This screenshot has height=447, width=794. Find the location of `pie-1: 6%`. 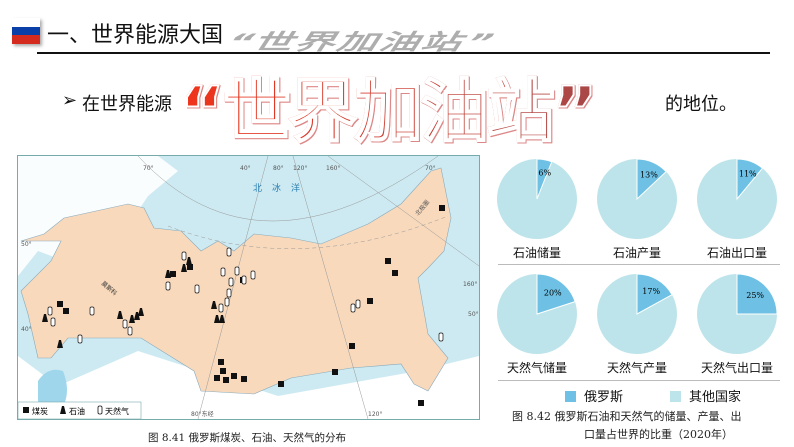

pie-1: 6% is located at coordinates (537, 199).